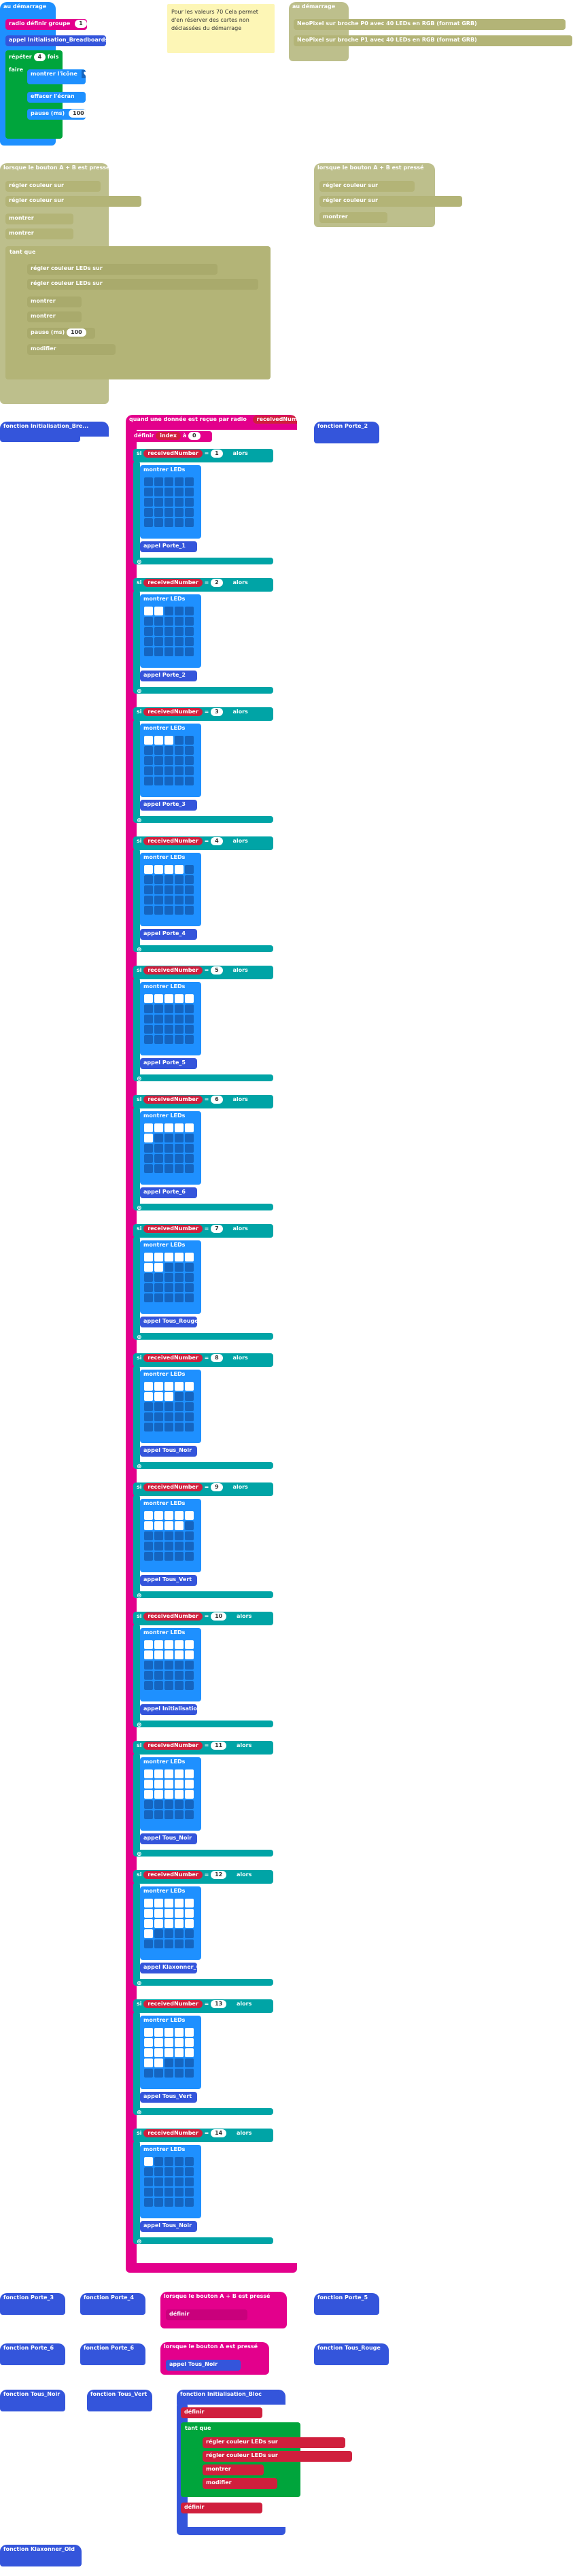  What do you see at coordinates (168, 1451) in the screenshot?
I see `call-function-block: appel Tous_Noir` at bounding box center [168, 1451].